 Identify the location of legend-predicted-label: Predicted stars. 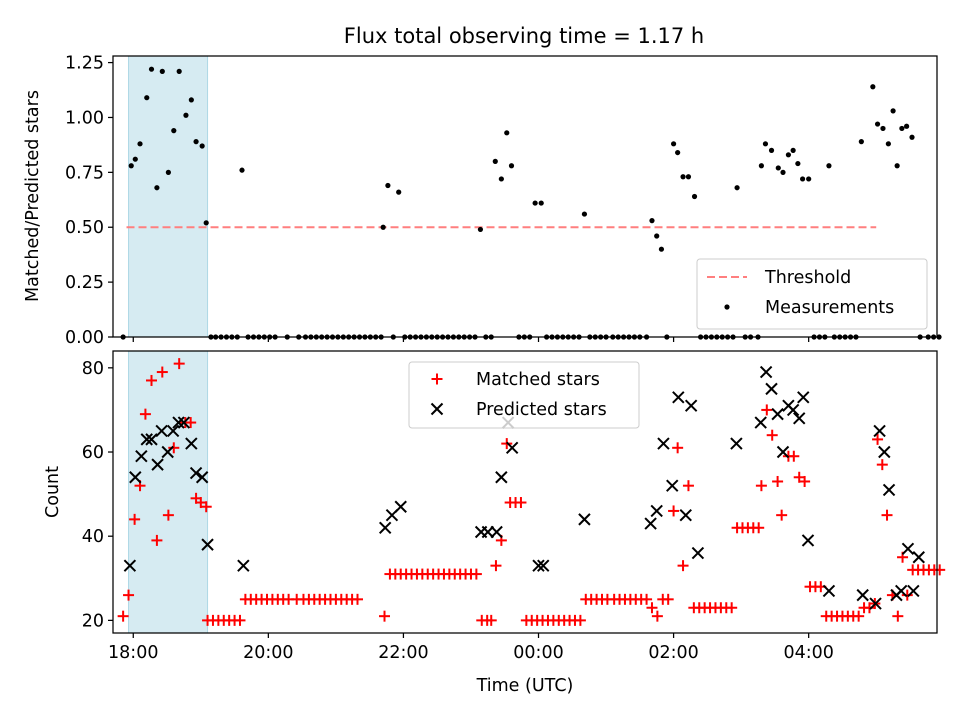
(541, 410).